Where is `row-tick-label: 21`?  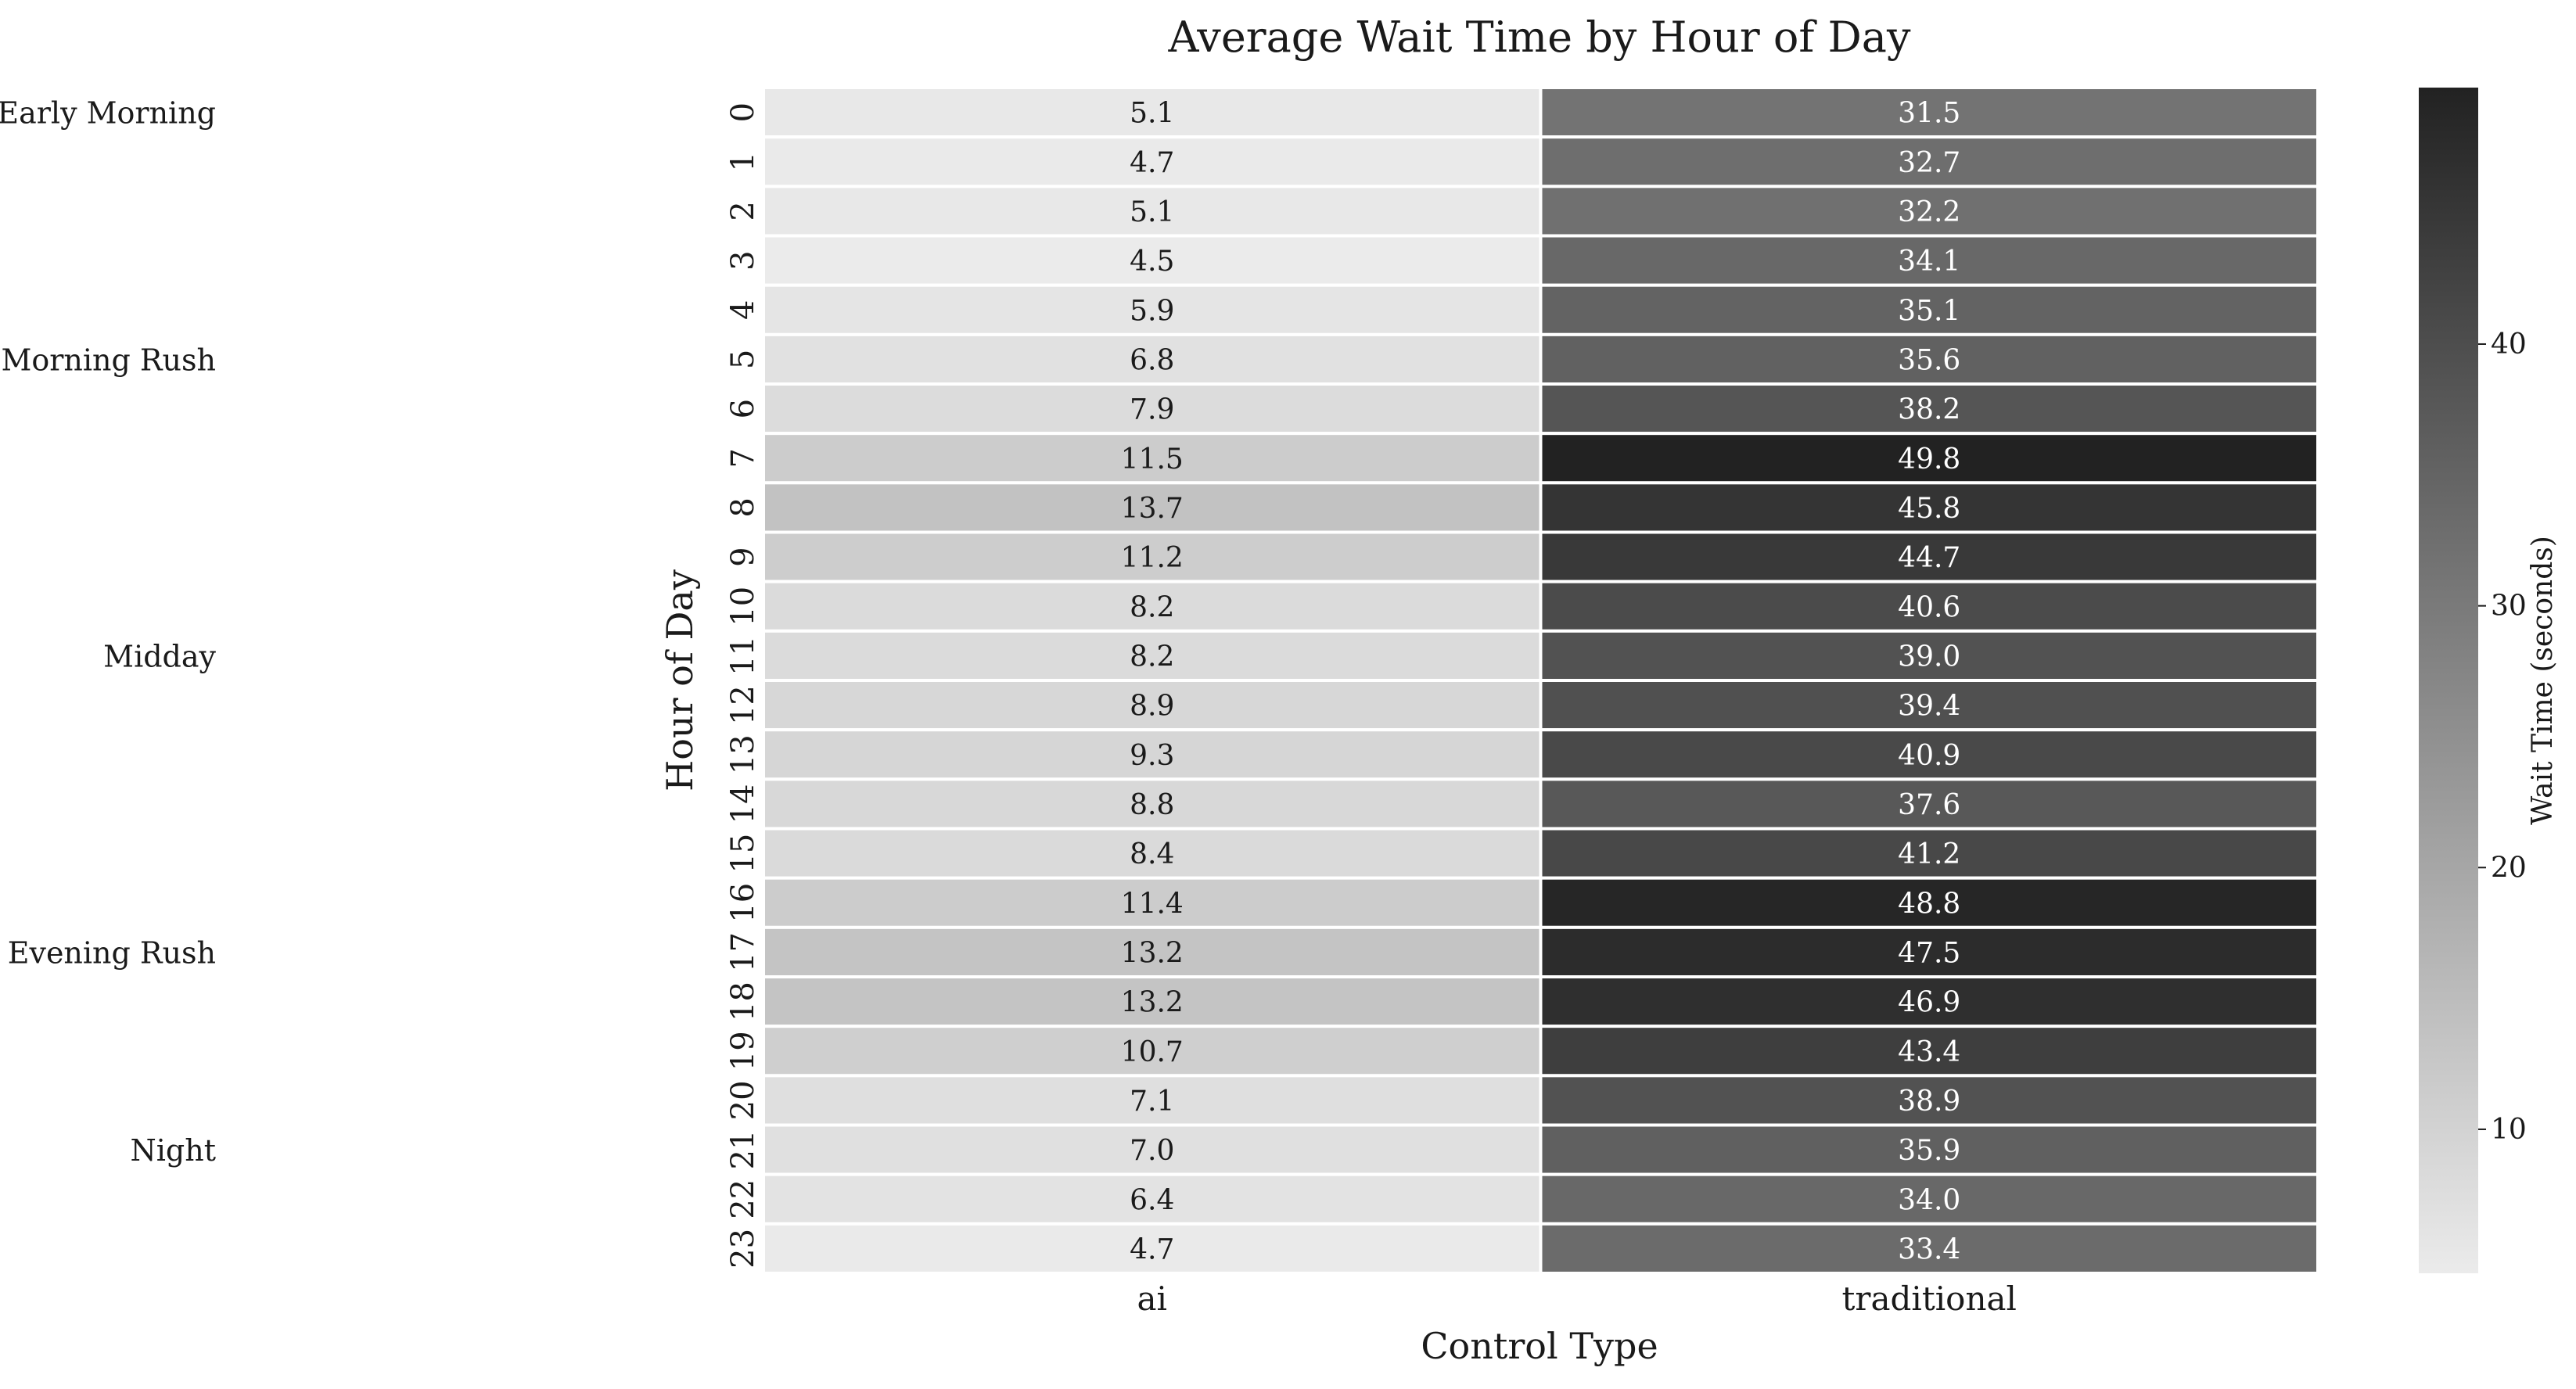 row-tick-label: 21 is located at coordinates (743, 1150).